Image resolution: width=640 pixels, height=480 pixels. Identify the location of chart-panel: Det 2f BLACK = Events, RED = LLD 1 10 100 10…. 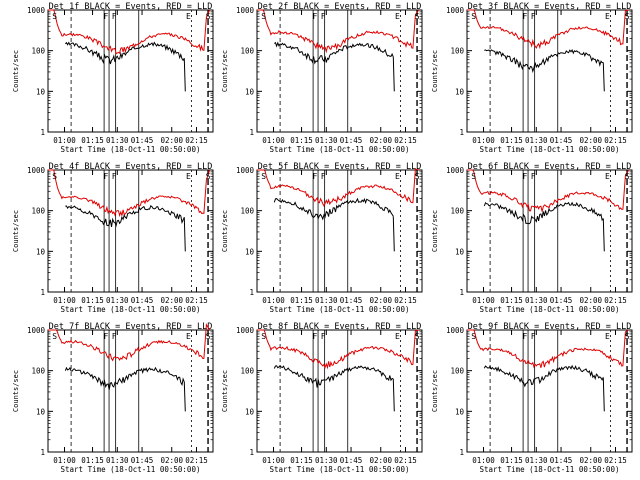
(322, 78).